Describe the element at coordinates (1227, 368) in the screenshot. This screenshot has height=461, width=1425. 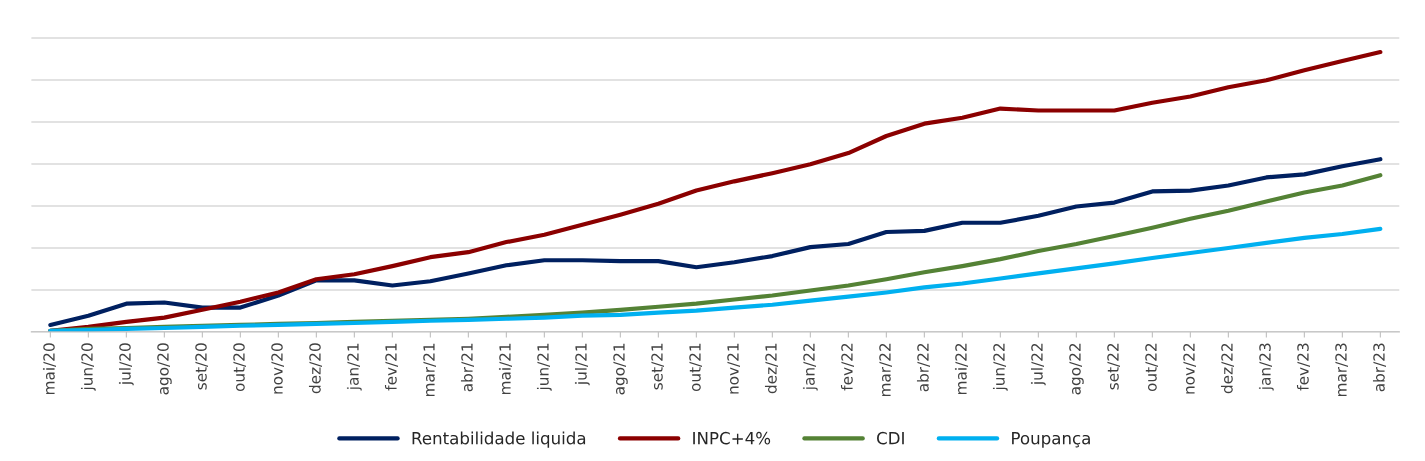
I see `x-tick-label: dez/22` at that location.